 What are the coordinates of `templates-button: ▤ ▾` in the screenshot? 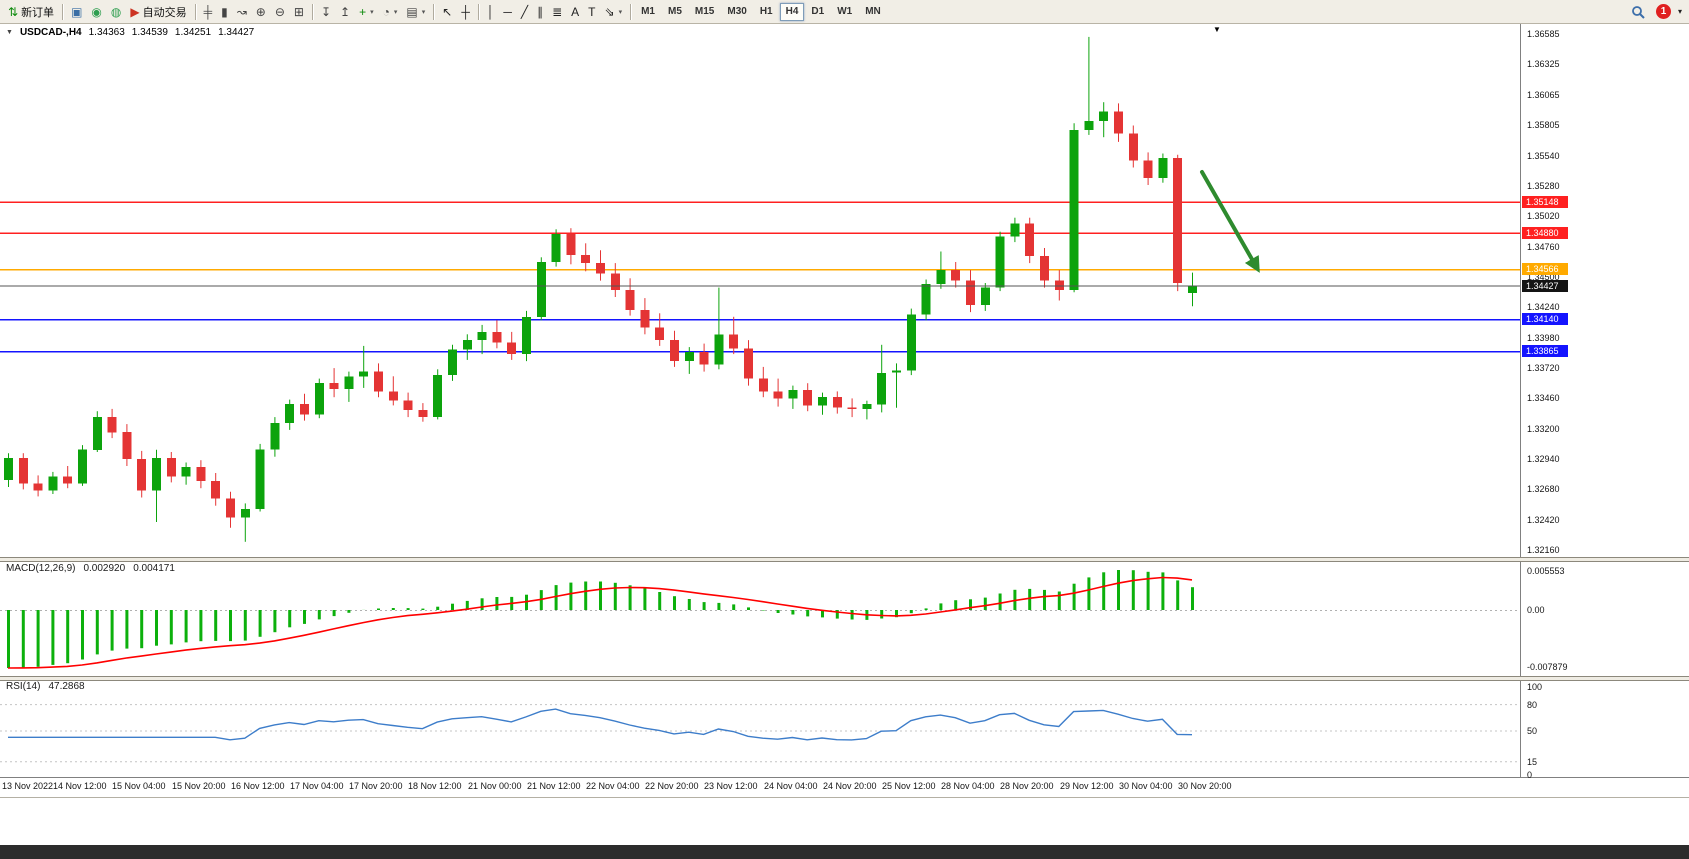 It's located at (415, 12).